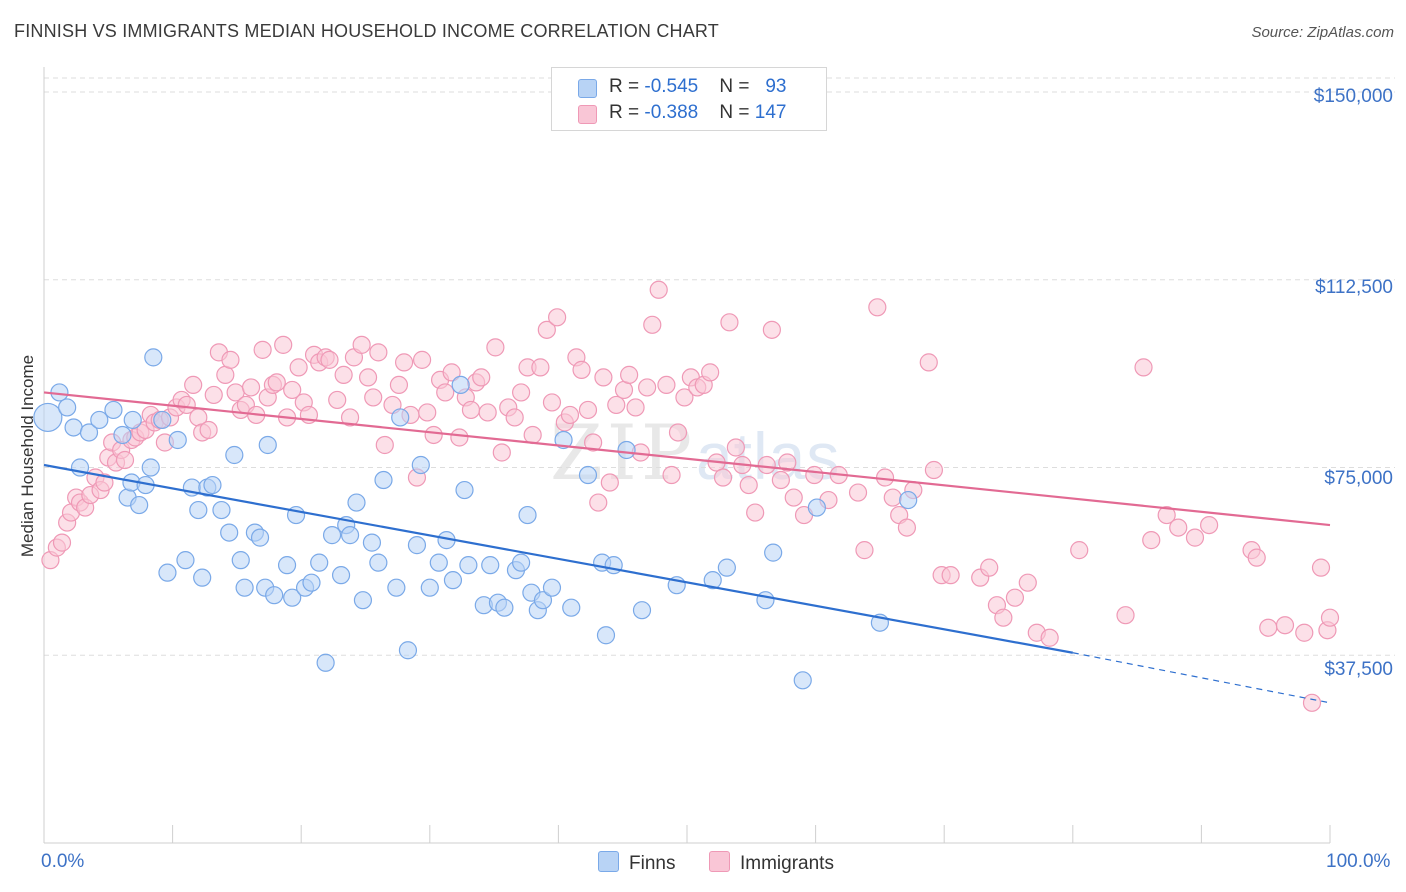 The image size is (1406, 892). What do you see at coordinates (652, 863) in the screenshot?
I see `finns-legend-label: Finns` at bounding box center [652, 863].